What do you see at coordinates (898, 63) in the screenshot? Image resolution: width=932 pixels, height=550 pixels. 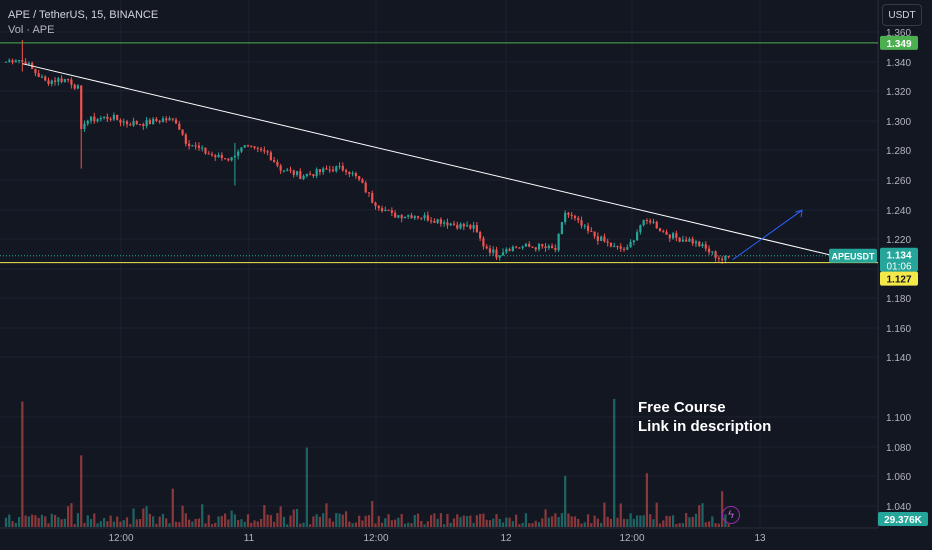 I see `price-tick: 1.340` at bounding box center [898, 63].